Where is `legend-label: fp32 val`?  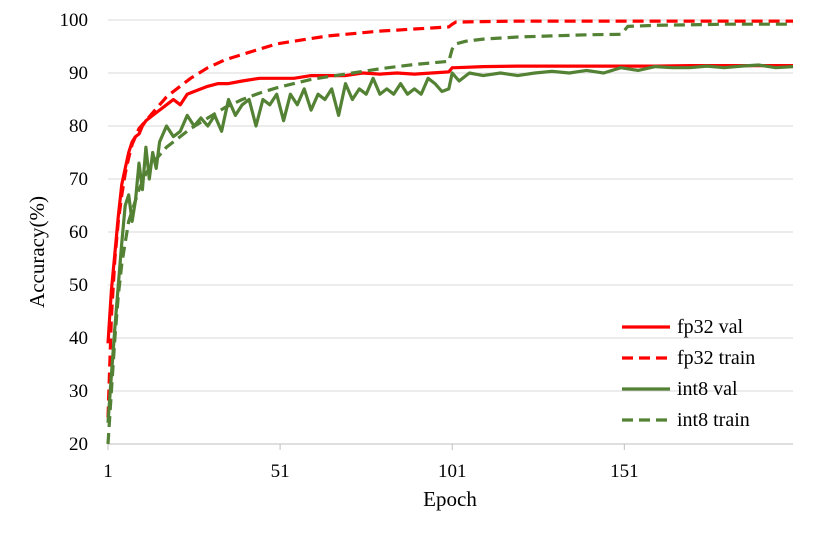 legend-label: fp32 val is located at coordinates (710, 327).